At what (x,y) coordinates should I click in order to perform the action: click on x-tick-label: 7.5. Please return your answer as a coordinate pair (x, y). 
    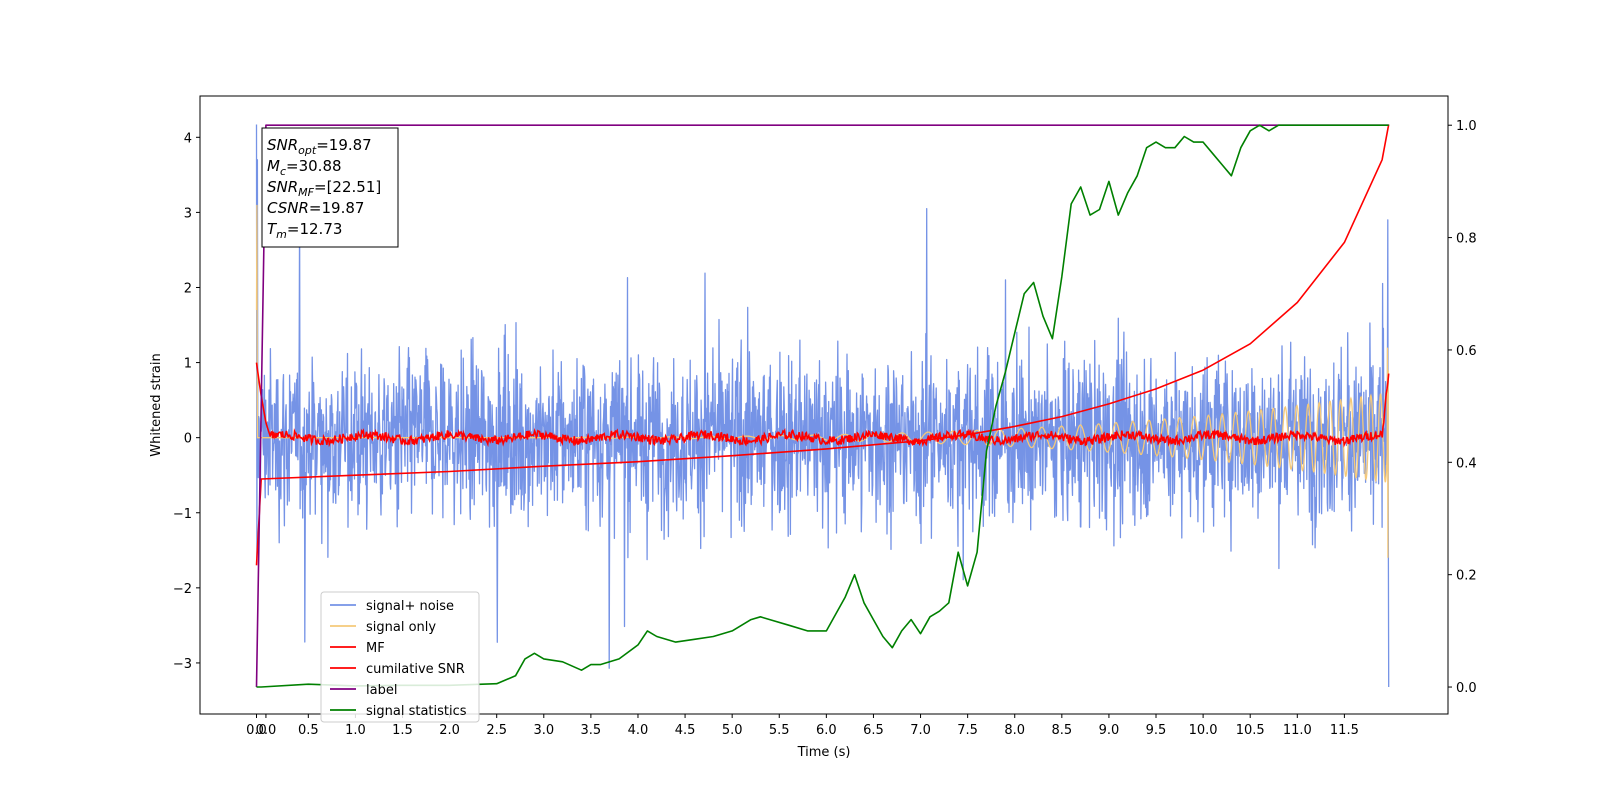
    Looking at the image, I should click on (967, 730).